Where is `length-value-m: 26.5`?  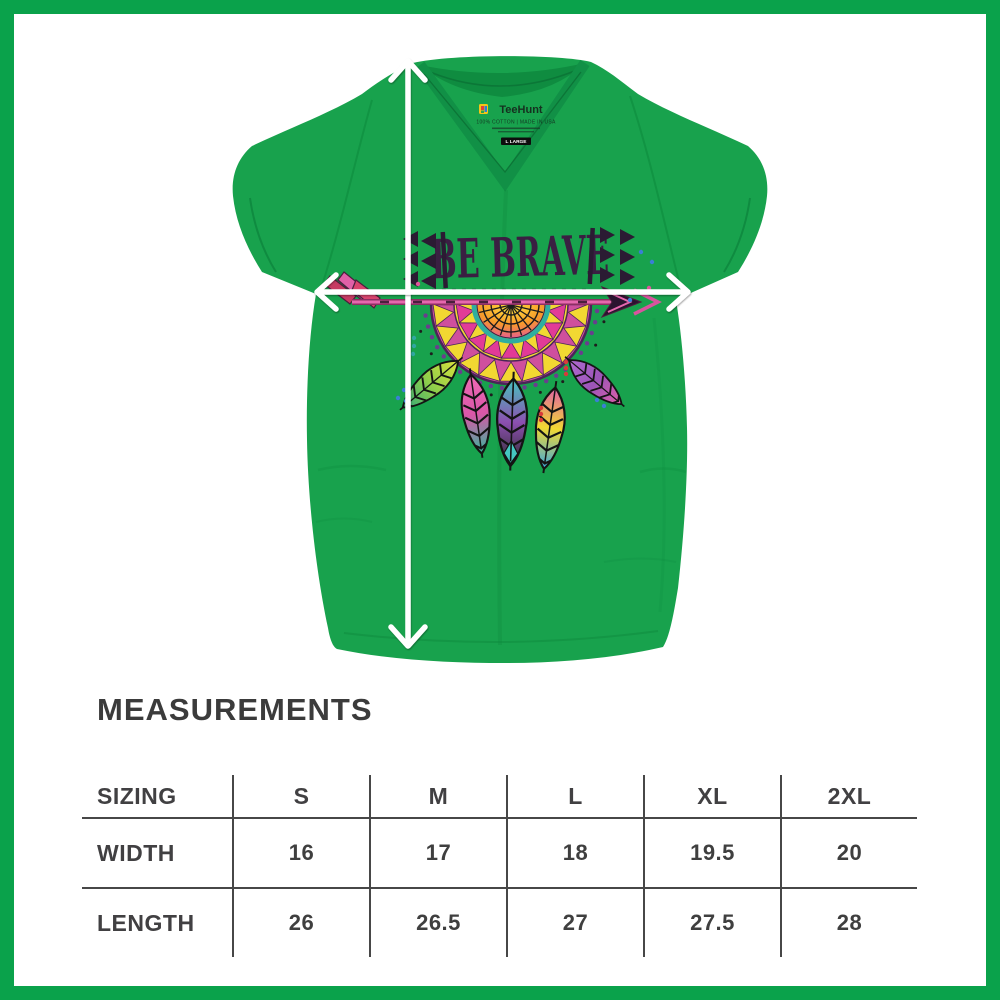 length-value-m: 26.5 is located at coordinates (437, 923).